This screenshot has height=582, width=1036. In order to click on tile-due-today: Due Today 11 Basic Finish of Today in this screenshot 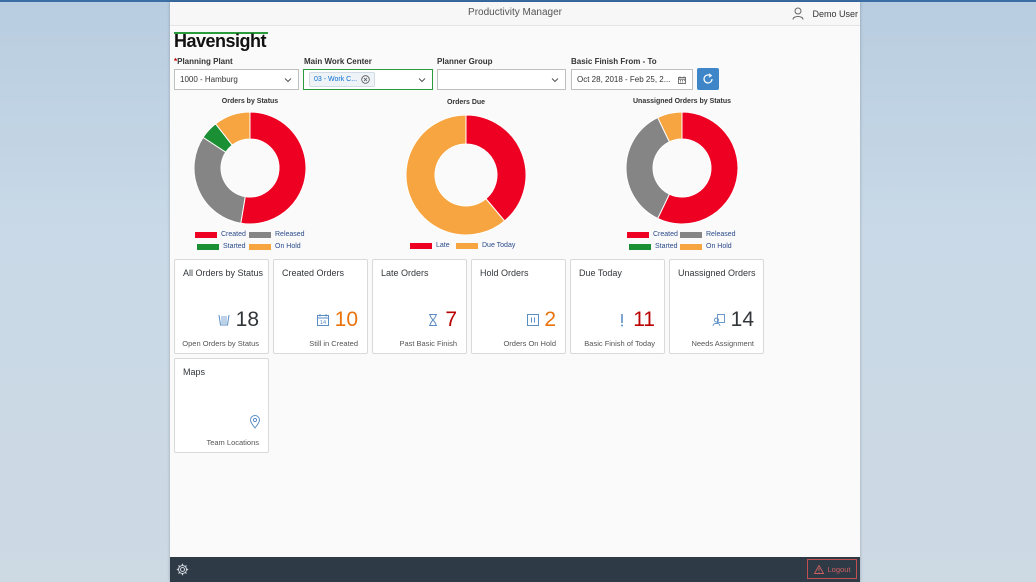, I will do `click(617, 306)`.